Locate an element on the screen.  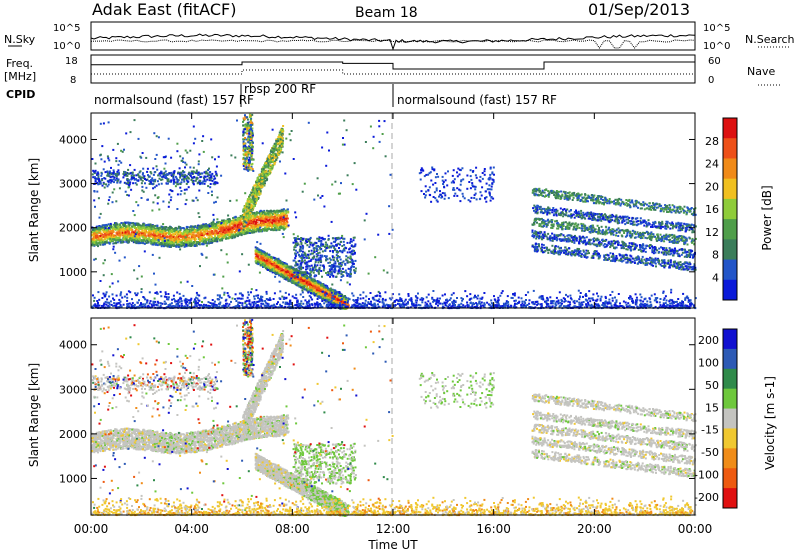
freq-right-tick-top: 60 is located at coordinates (714, 61).